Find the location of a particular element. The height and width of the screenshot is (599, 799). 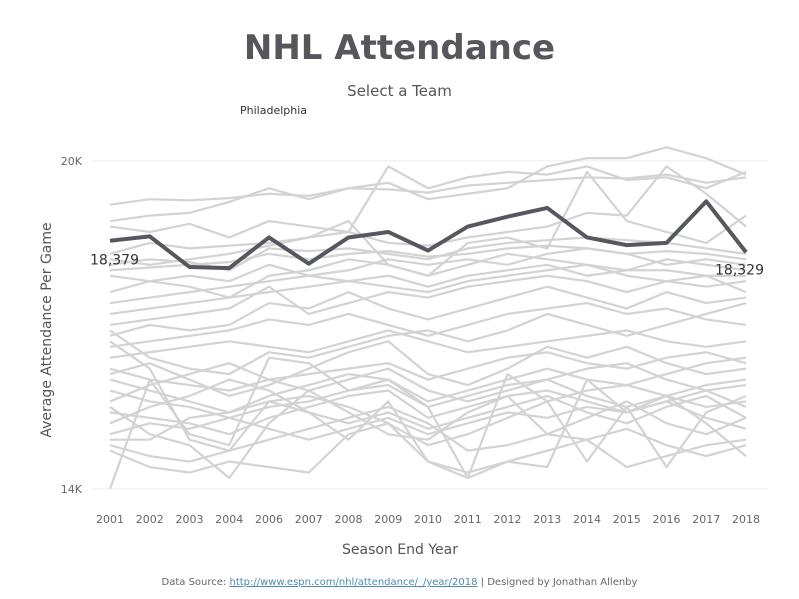

x-tick-label: 2006 is located at coordinates (269, 519).